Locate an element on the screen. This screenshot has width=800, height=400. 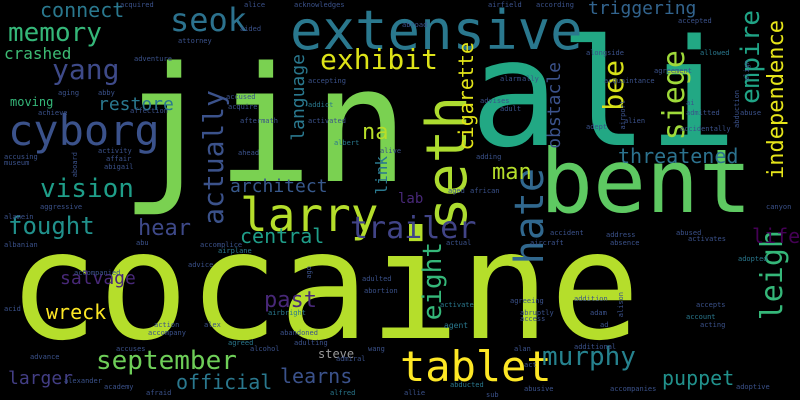
word-align: align is located at coordinates (747, 71).